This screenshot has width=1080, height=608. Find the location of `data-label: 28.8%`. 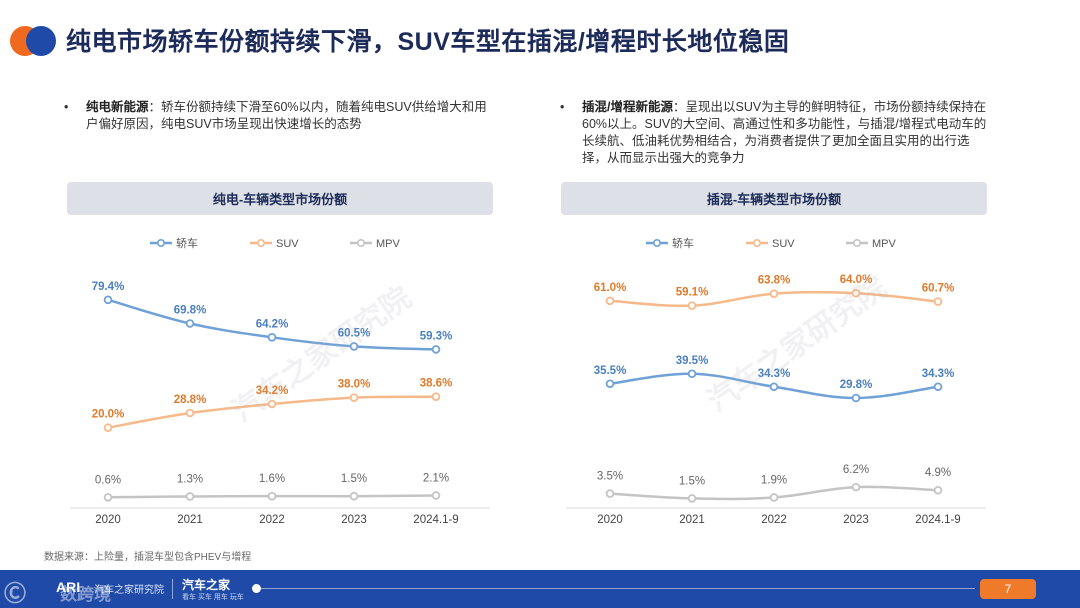

data-label: 28.8% is located at coordinates (190, 400).